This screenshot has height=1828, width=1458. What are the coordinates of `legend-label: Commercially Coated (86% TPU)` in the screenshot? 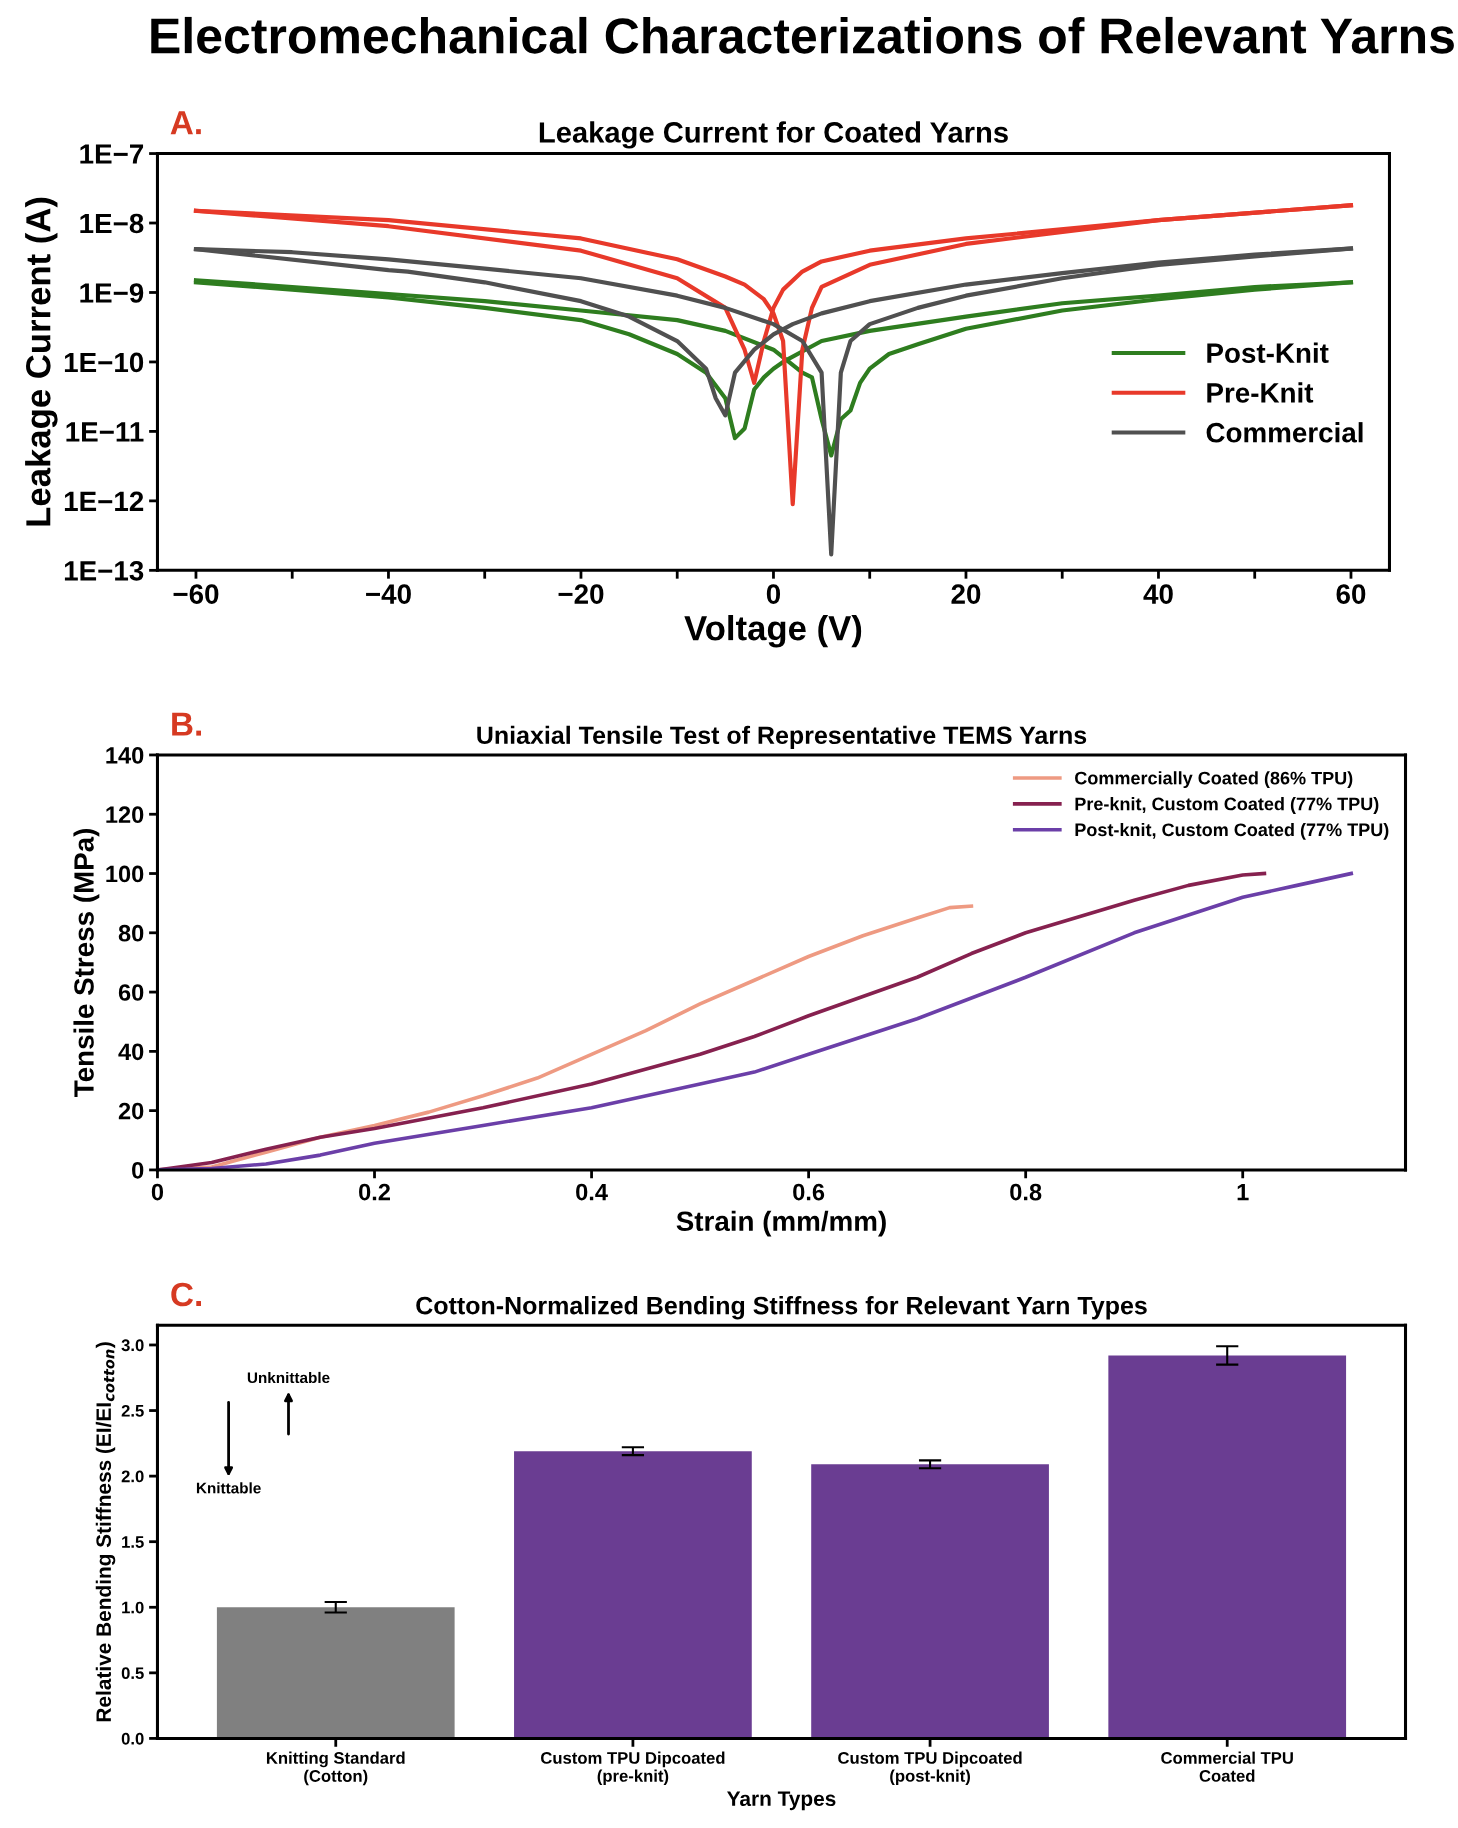 It's located at (1214, 780).